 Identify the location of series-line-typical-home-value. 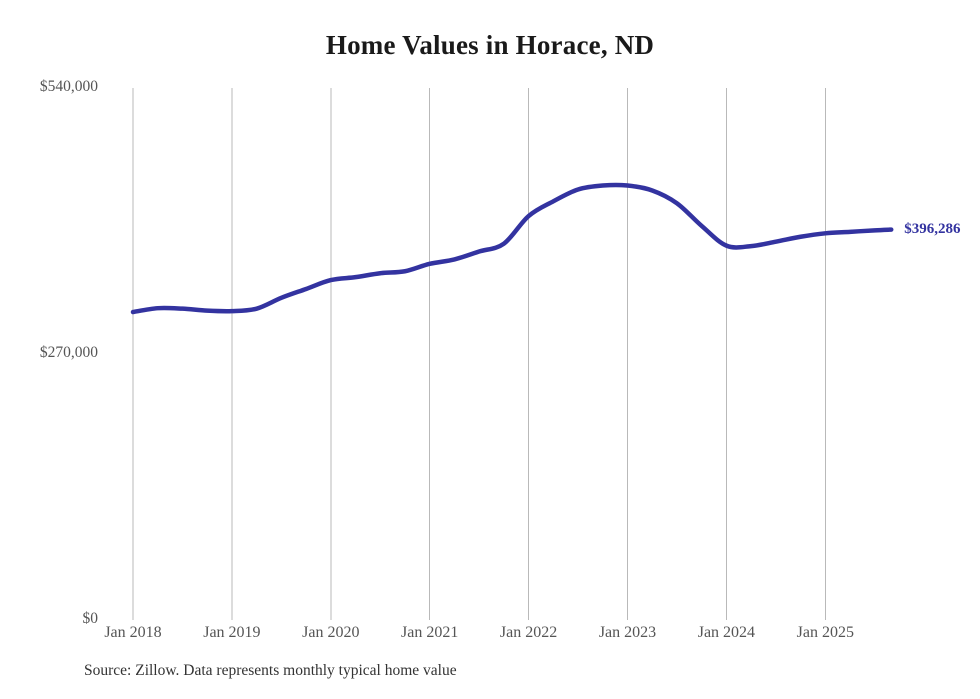
(512, 248).